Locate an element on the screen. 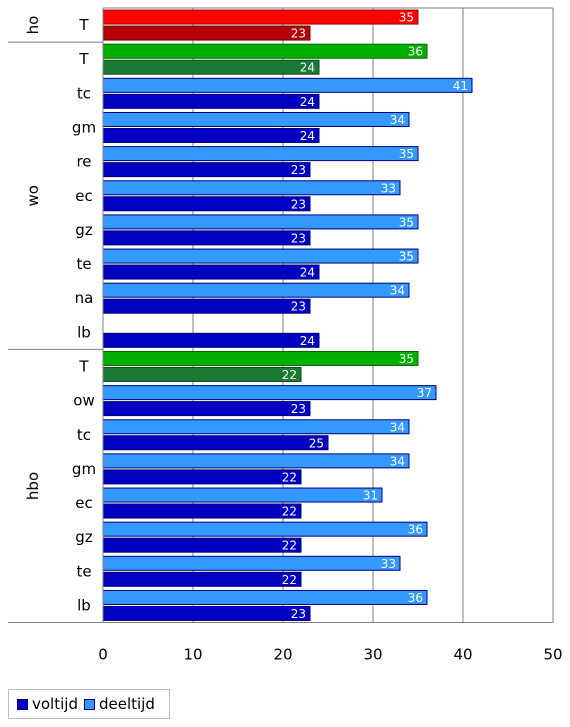 The width and height of the screenshot is (570, 727). bar-voltijd-hbo-te is located at coordinates (202, 579).